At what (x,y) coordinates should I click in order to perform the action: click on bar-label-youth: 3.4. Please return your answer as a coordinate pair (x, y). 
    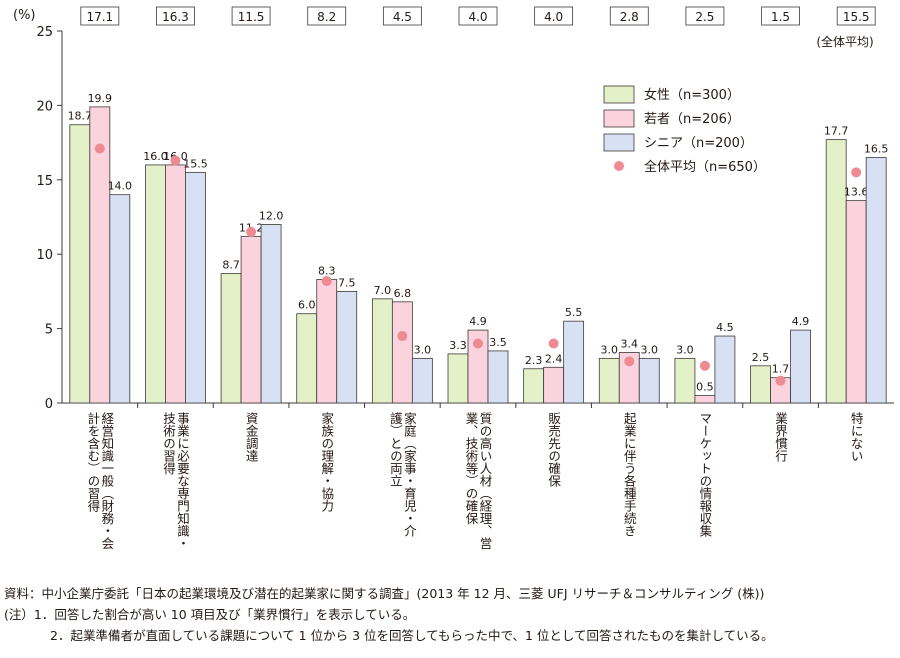
    Looking at the image, I should click on (630, 343).